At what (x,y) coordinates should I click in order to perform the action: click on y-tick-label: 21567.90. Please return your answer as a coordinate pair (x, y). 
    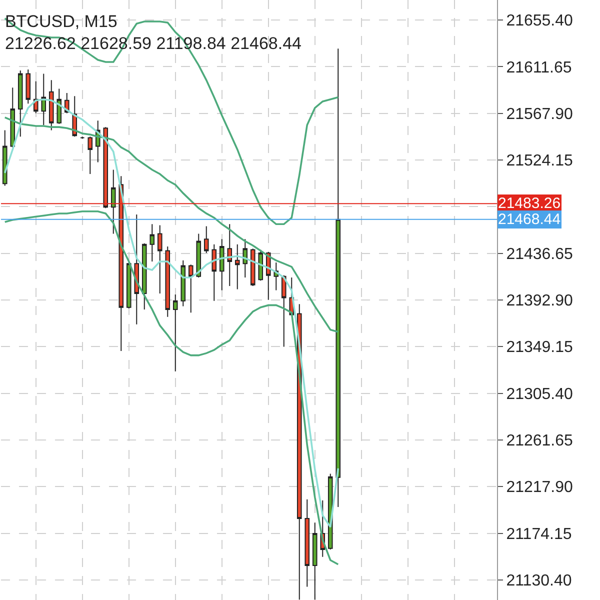
    Looking at the image, I should click on (540, 114).